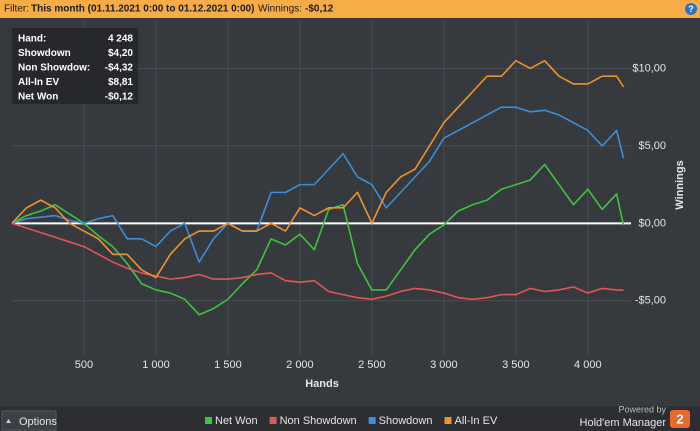  Describe the element at coordinates (54, 68) in the screenshot. I see `stat-label: Non Showdow:` at that location.